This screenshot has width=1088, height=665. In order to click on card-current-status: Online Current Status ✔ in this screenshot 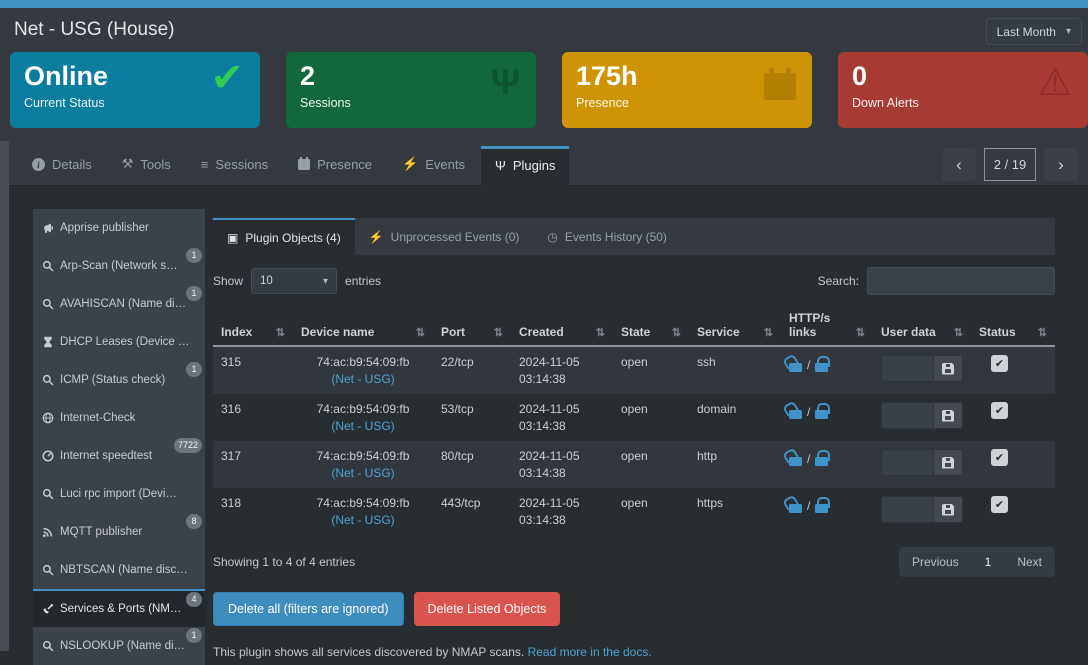, I will do `click(135, 90)`.